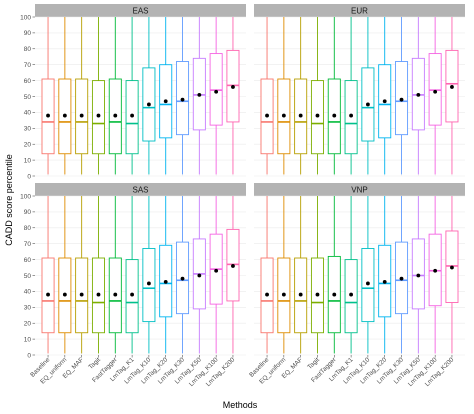 The image size is (474, 414). I want to click on mean-point-lmtag-k50-eas, so click(199, 95).